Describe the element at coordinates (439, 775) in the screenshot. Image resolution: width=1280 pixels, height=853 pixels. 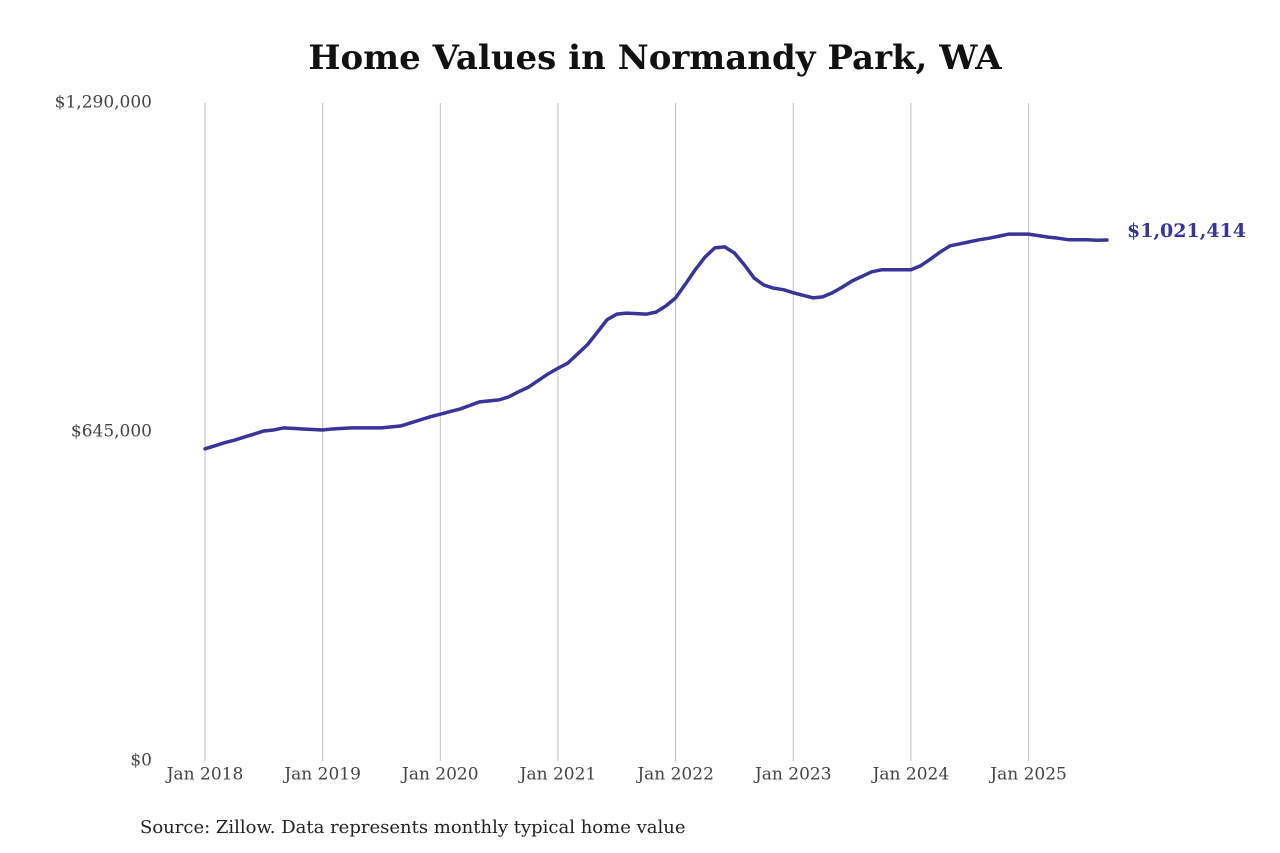
I see `x-tick-label: Jan 2020` at that location.